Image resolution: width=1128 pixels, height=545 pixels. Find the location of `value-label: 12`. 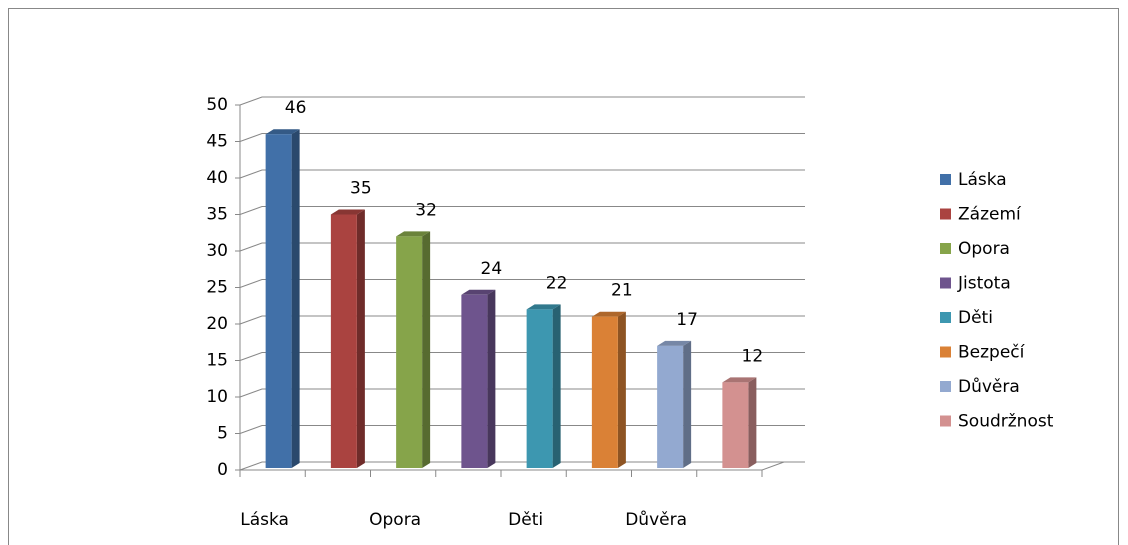

value-label: 12 is located at coordinates (753, 356).